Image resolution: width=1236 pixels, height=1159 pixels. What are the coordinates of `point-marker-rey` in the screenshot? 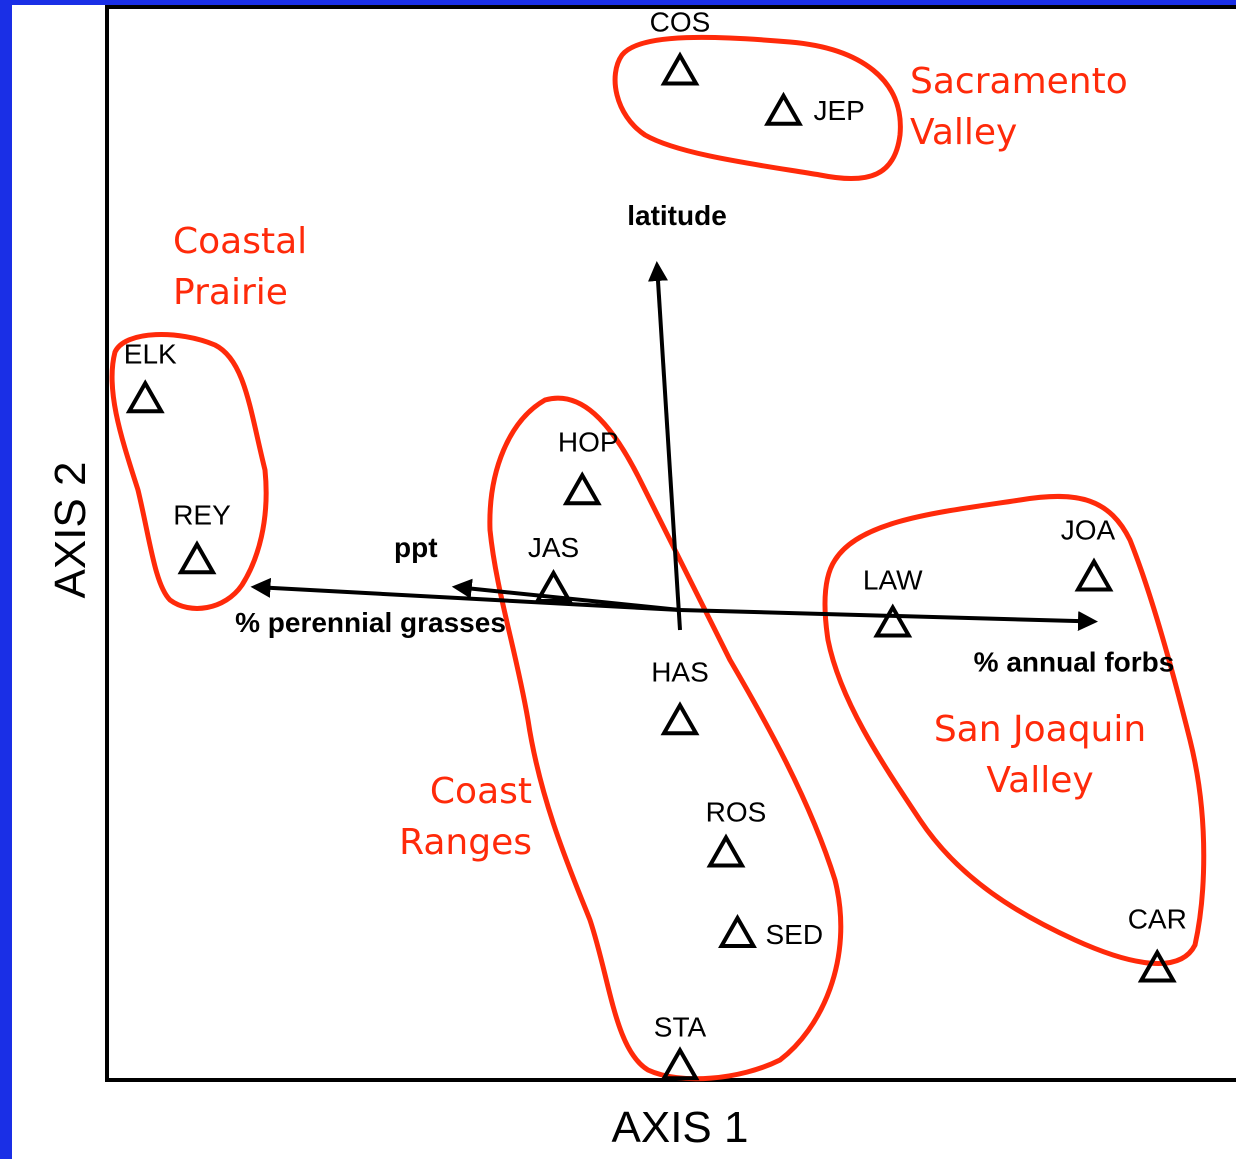 It's located at (197, 557).